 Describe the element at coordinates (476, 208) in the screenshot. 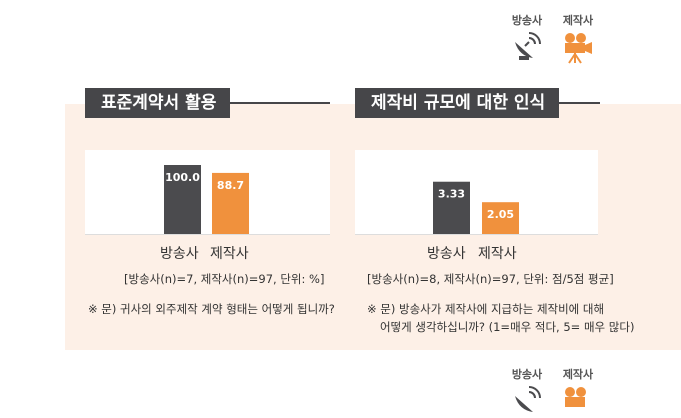

I see `chart-2-svg: 3.33 2.05` at that location.